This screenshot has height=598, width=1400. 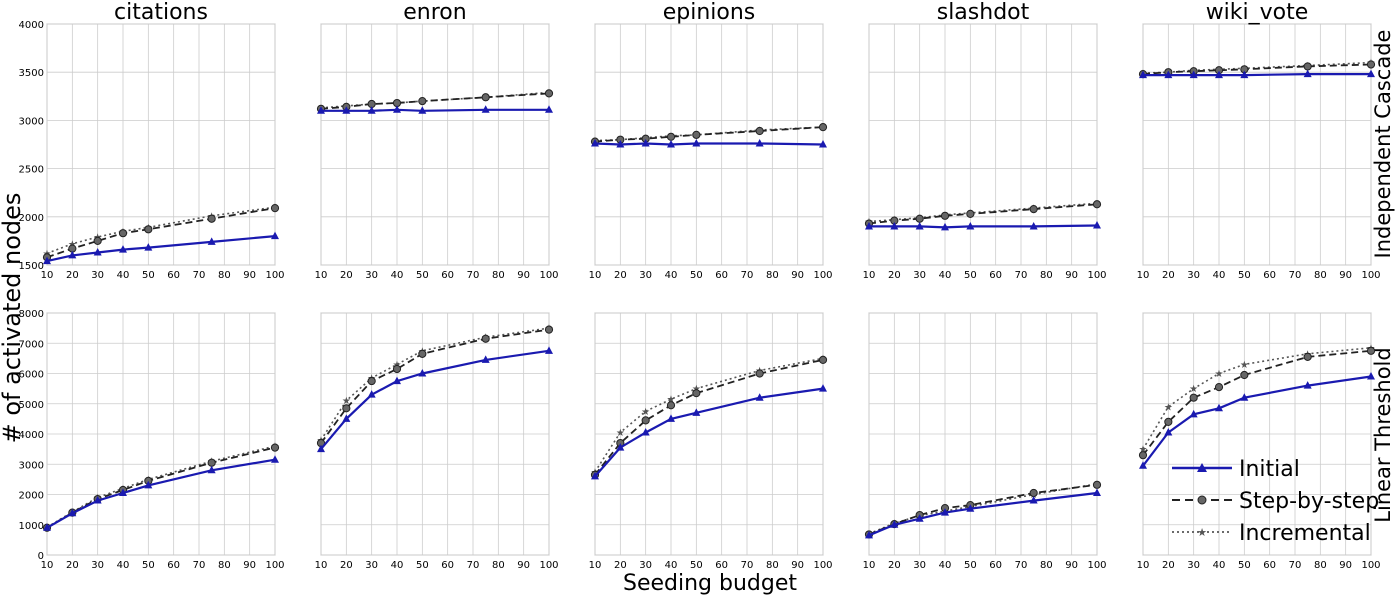 I want to click on x-tick-label: 50, so click(x=970, y=565).